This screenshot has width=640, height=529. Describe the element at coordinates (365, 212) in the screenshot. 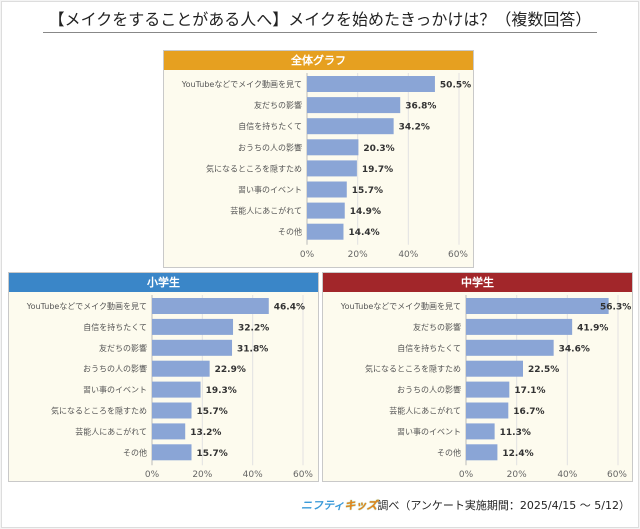

I see `data-label: 14.9%` at that location.